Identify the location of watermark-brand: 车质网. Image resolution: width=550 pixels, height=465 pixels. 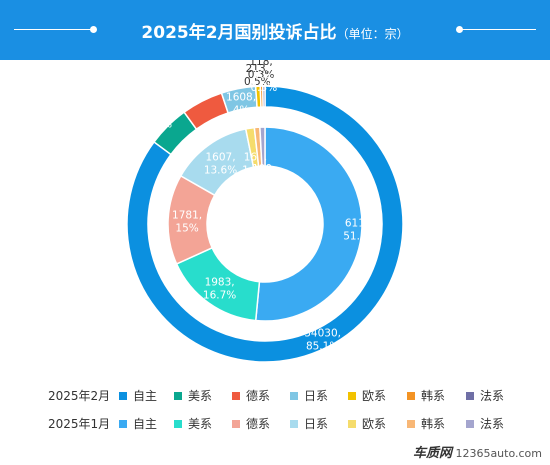
(432, 453).